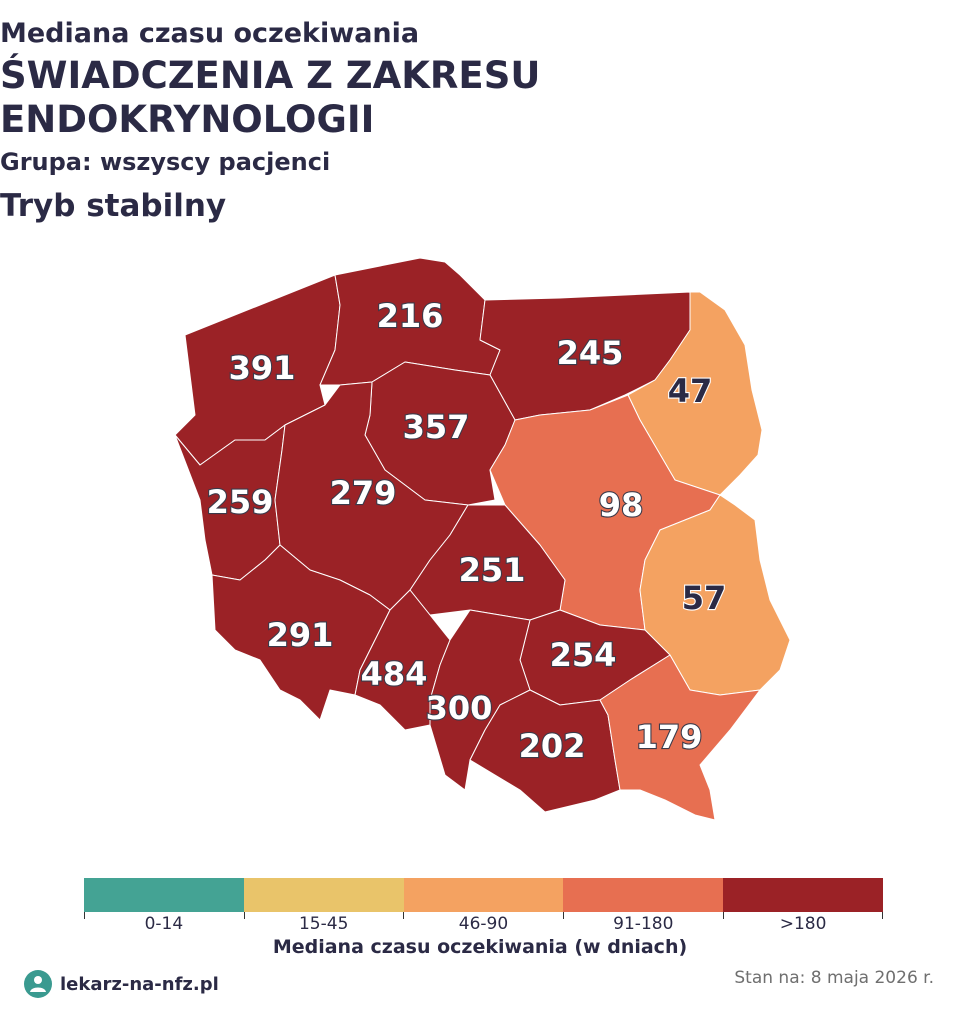 The image size is (960, 1025). I want to click on legend-label: 91-180, so click(643, 924).